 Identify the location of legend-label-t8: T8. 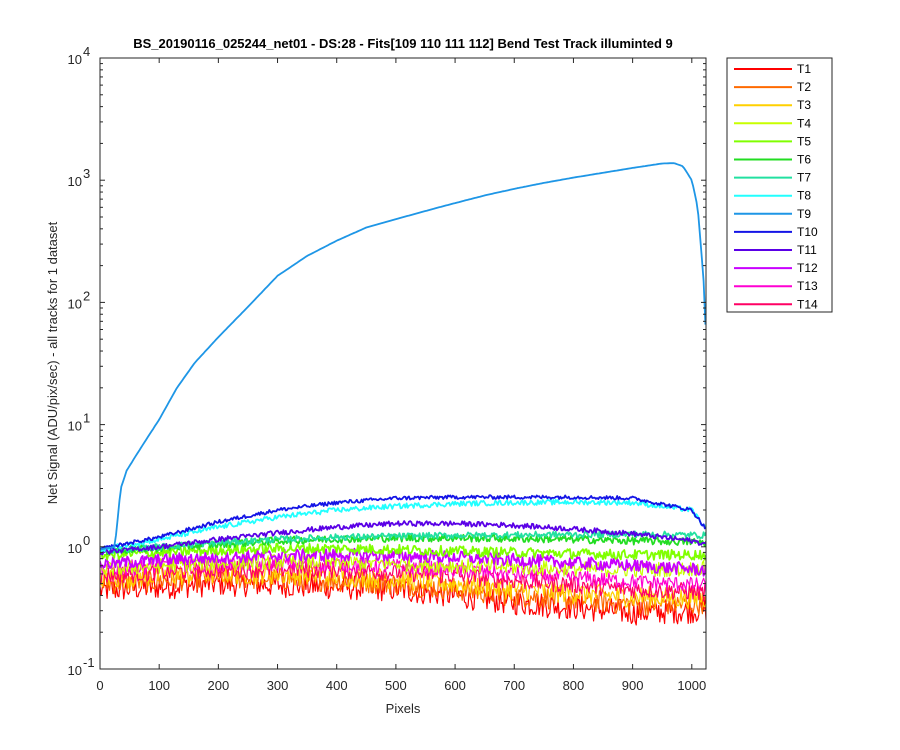
(804, 196).